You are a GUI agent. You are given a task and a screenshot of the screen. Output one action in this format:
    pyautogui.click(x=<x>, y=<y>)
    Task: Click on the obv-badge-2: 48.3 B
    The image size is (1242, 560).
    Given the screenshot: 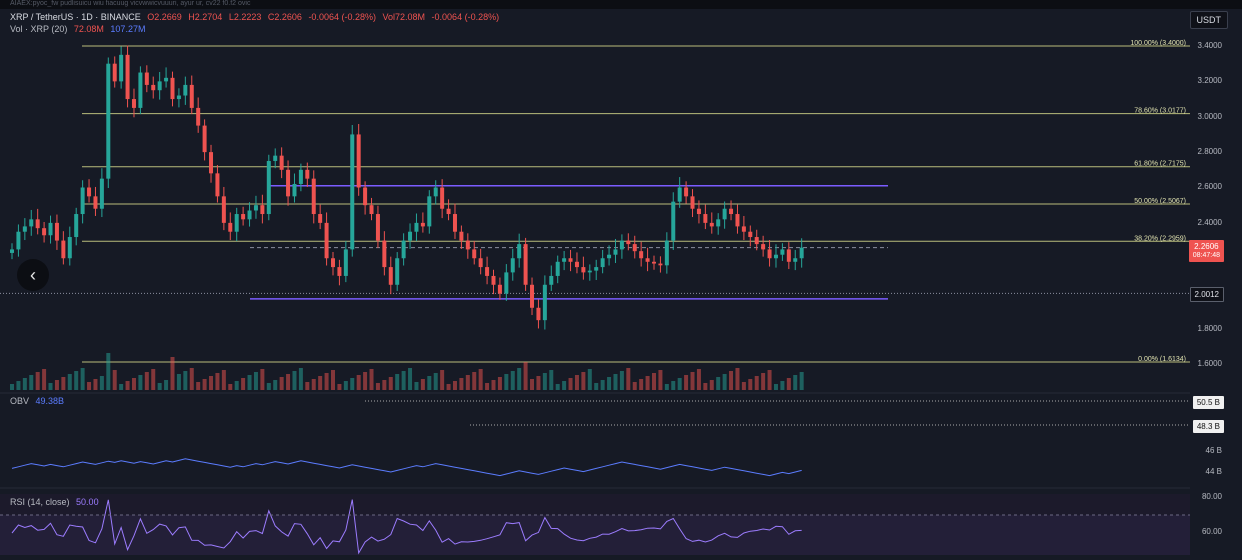 What is the action you would take?
    pyautogui.click(x=1208, y=426)
    